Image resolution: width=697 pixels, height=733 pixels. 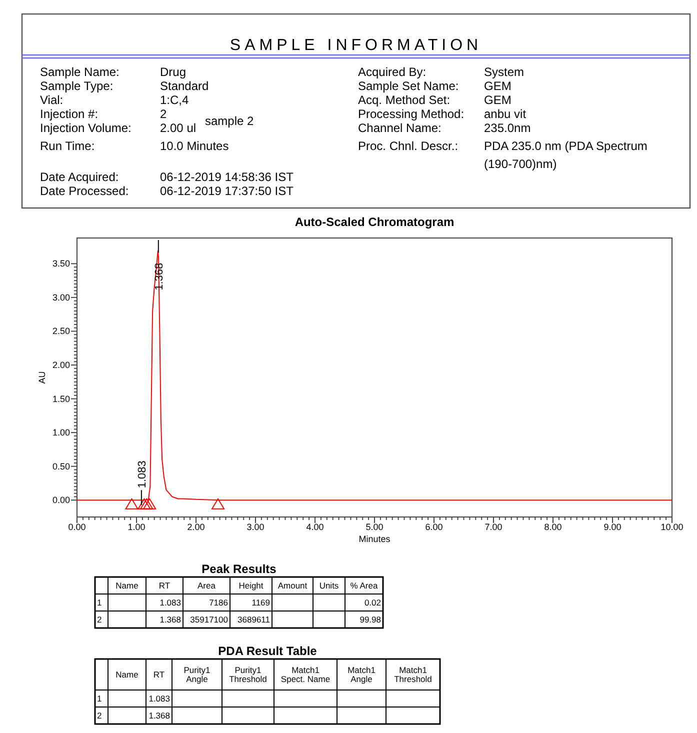 I want to click on text: Purity1 Angle, so click(x=197, y=674).